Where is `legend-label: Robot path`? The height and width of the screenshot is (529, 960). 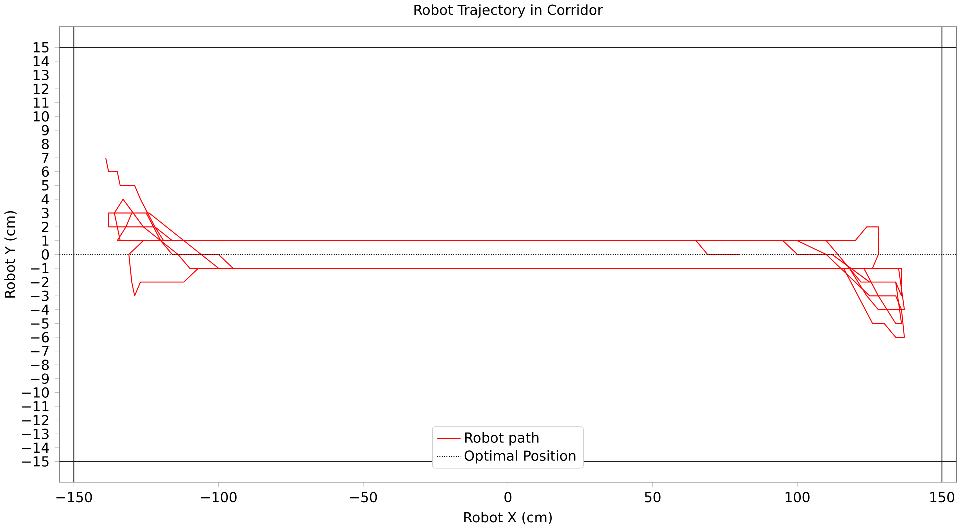
legend-label: Robot path is located at coordinates (502, 439).